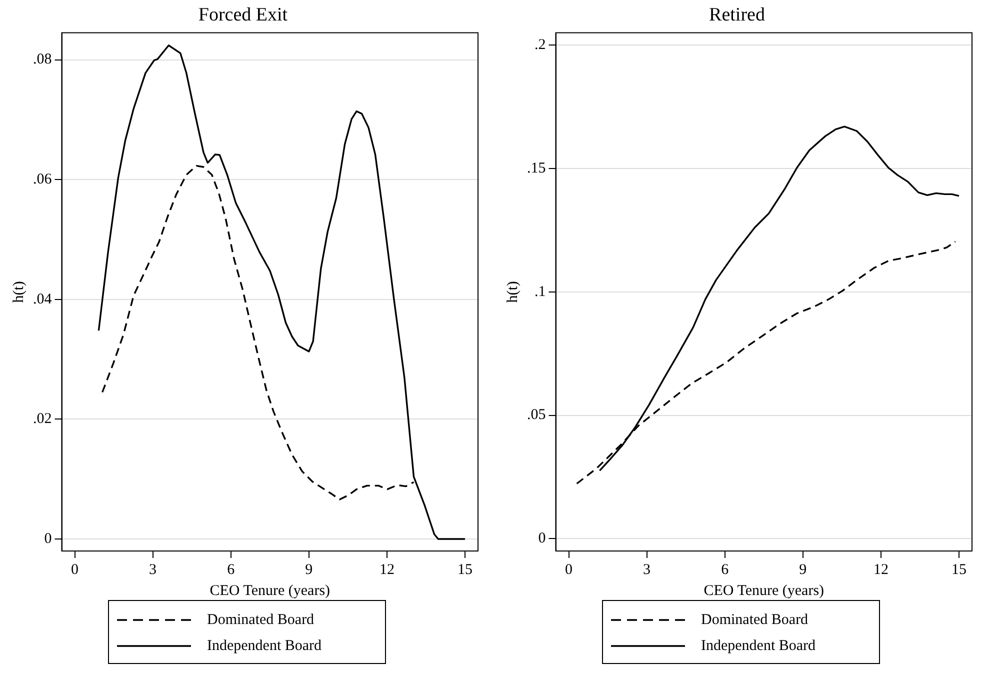 The height and width of the screenshot is (695, 989). I want to click on y-tick-label: .02, so click(42, 419).